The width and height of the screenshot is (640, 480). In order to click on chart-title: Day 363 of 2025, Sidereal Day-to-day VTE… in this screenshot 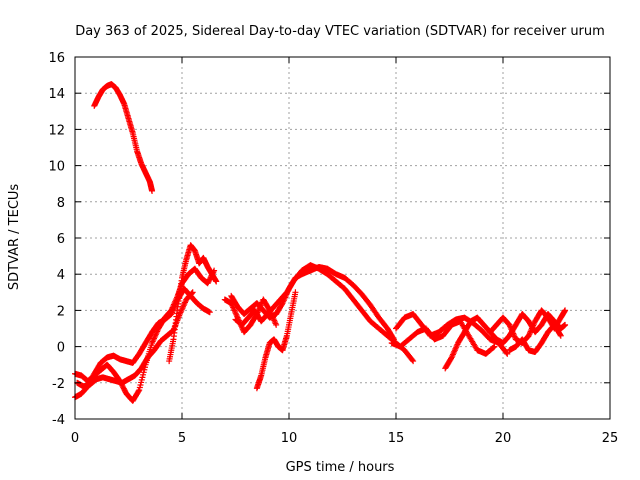, I will do `click(340, 31)`.